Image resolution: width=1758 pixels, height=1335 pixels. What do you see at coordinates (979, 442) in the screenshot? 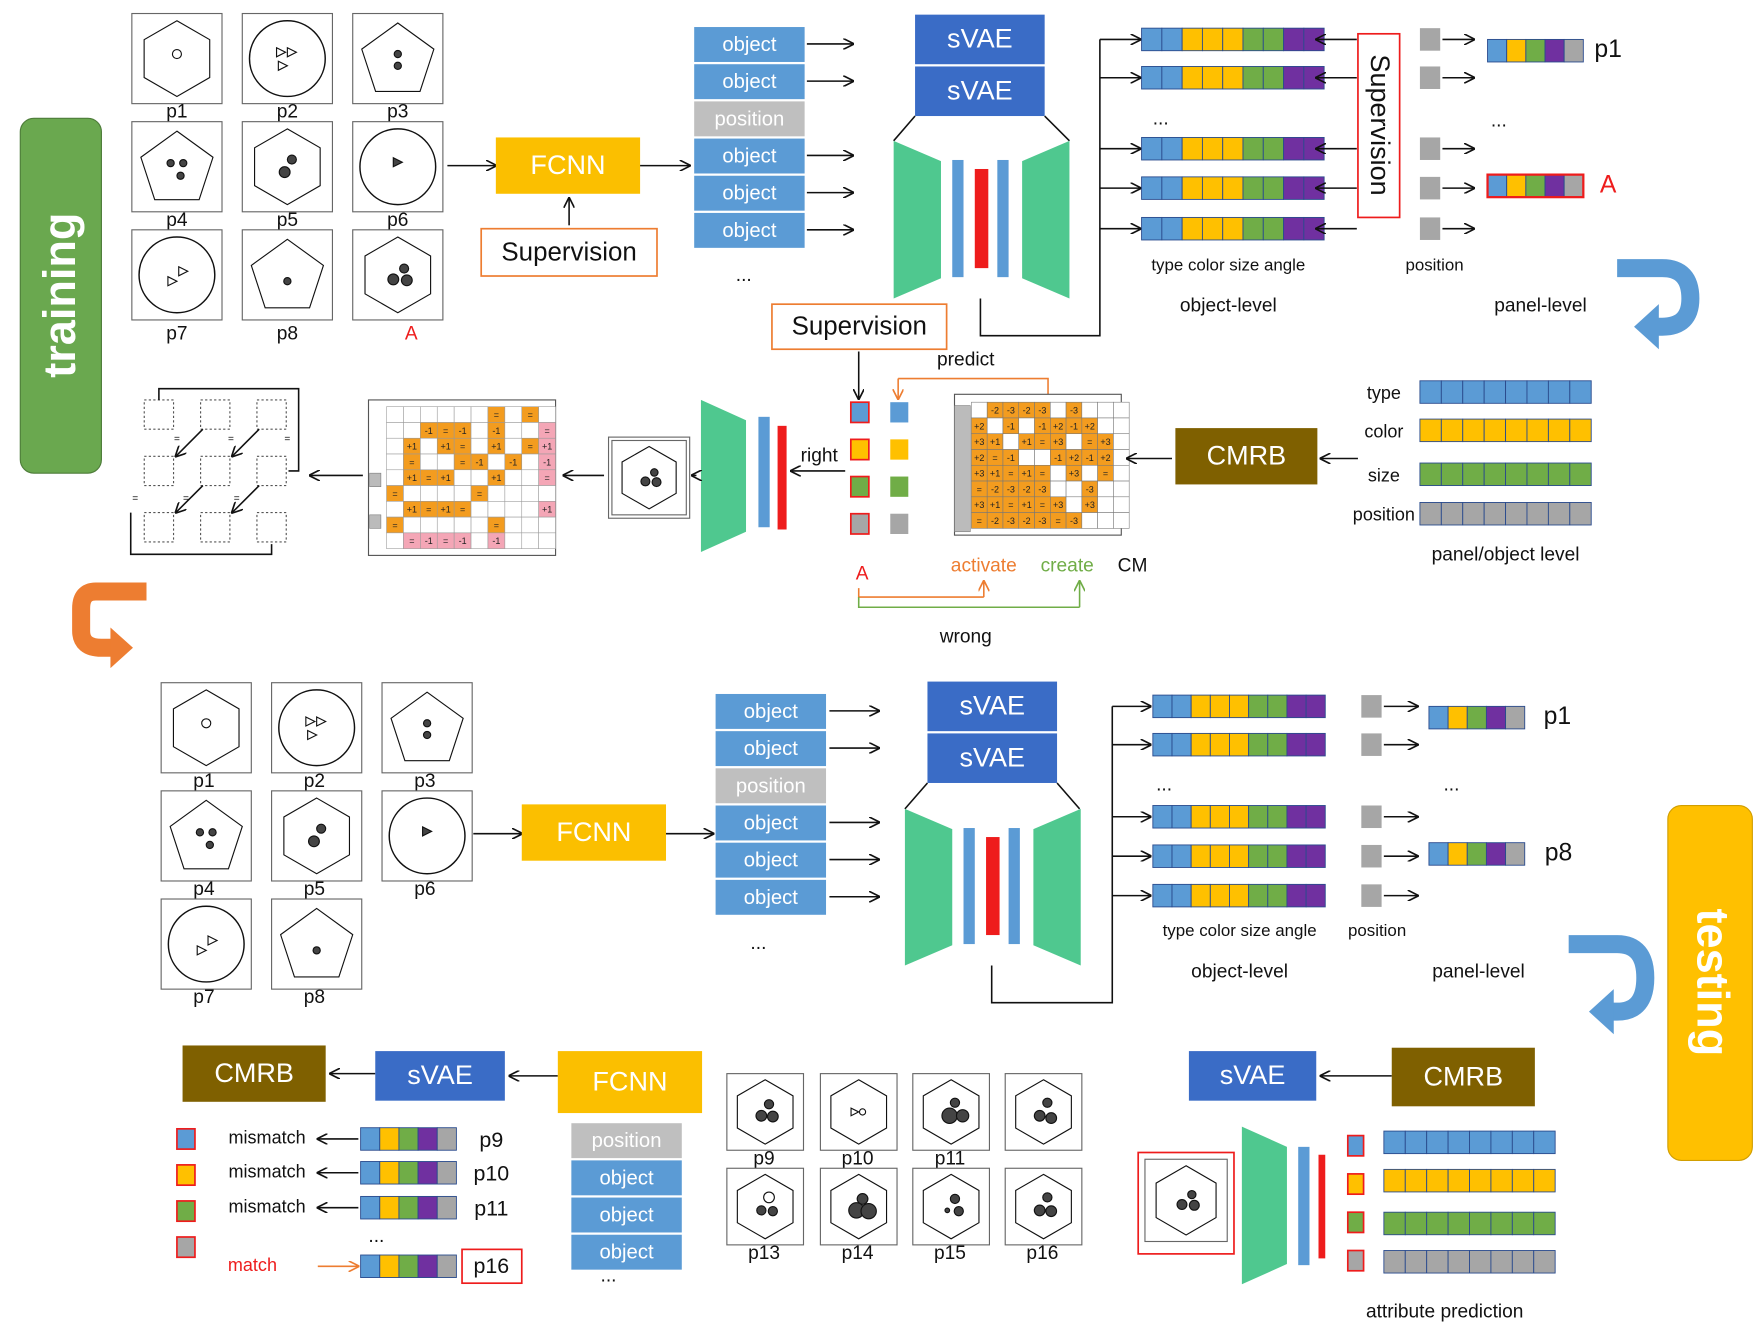
I see `matrix-value: +3` at bounding box center [979, 442].